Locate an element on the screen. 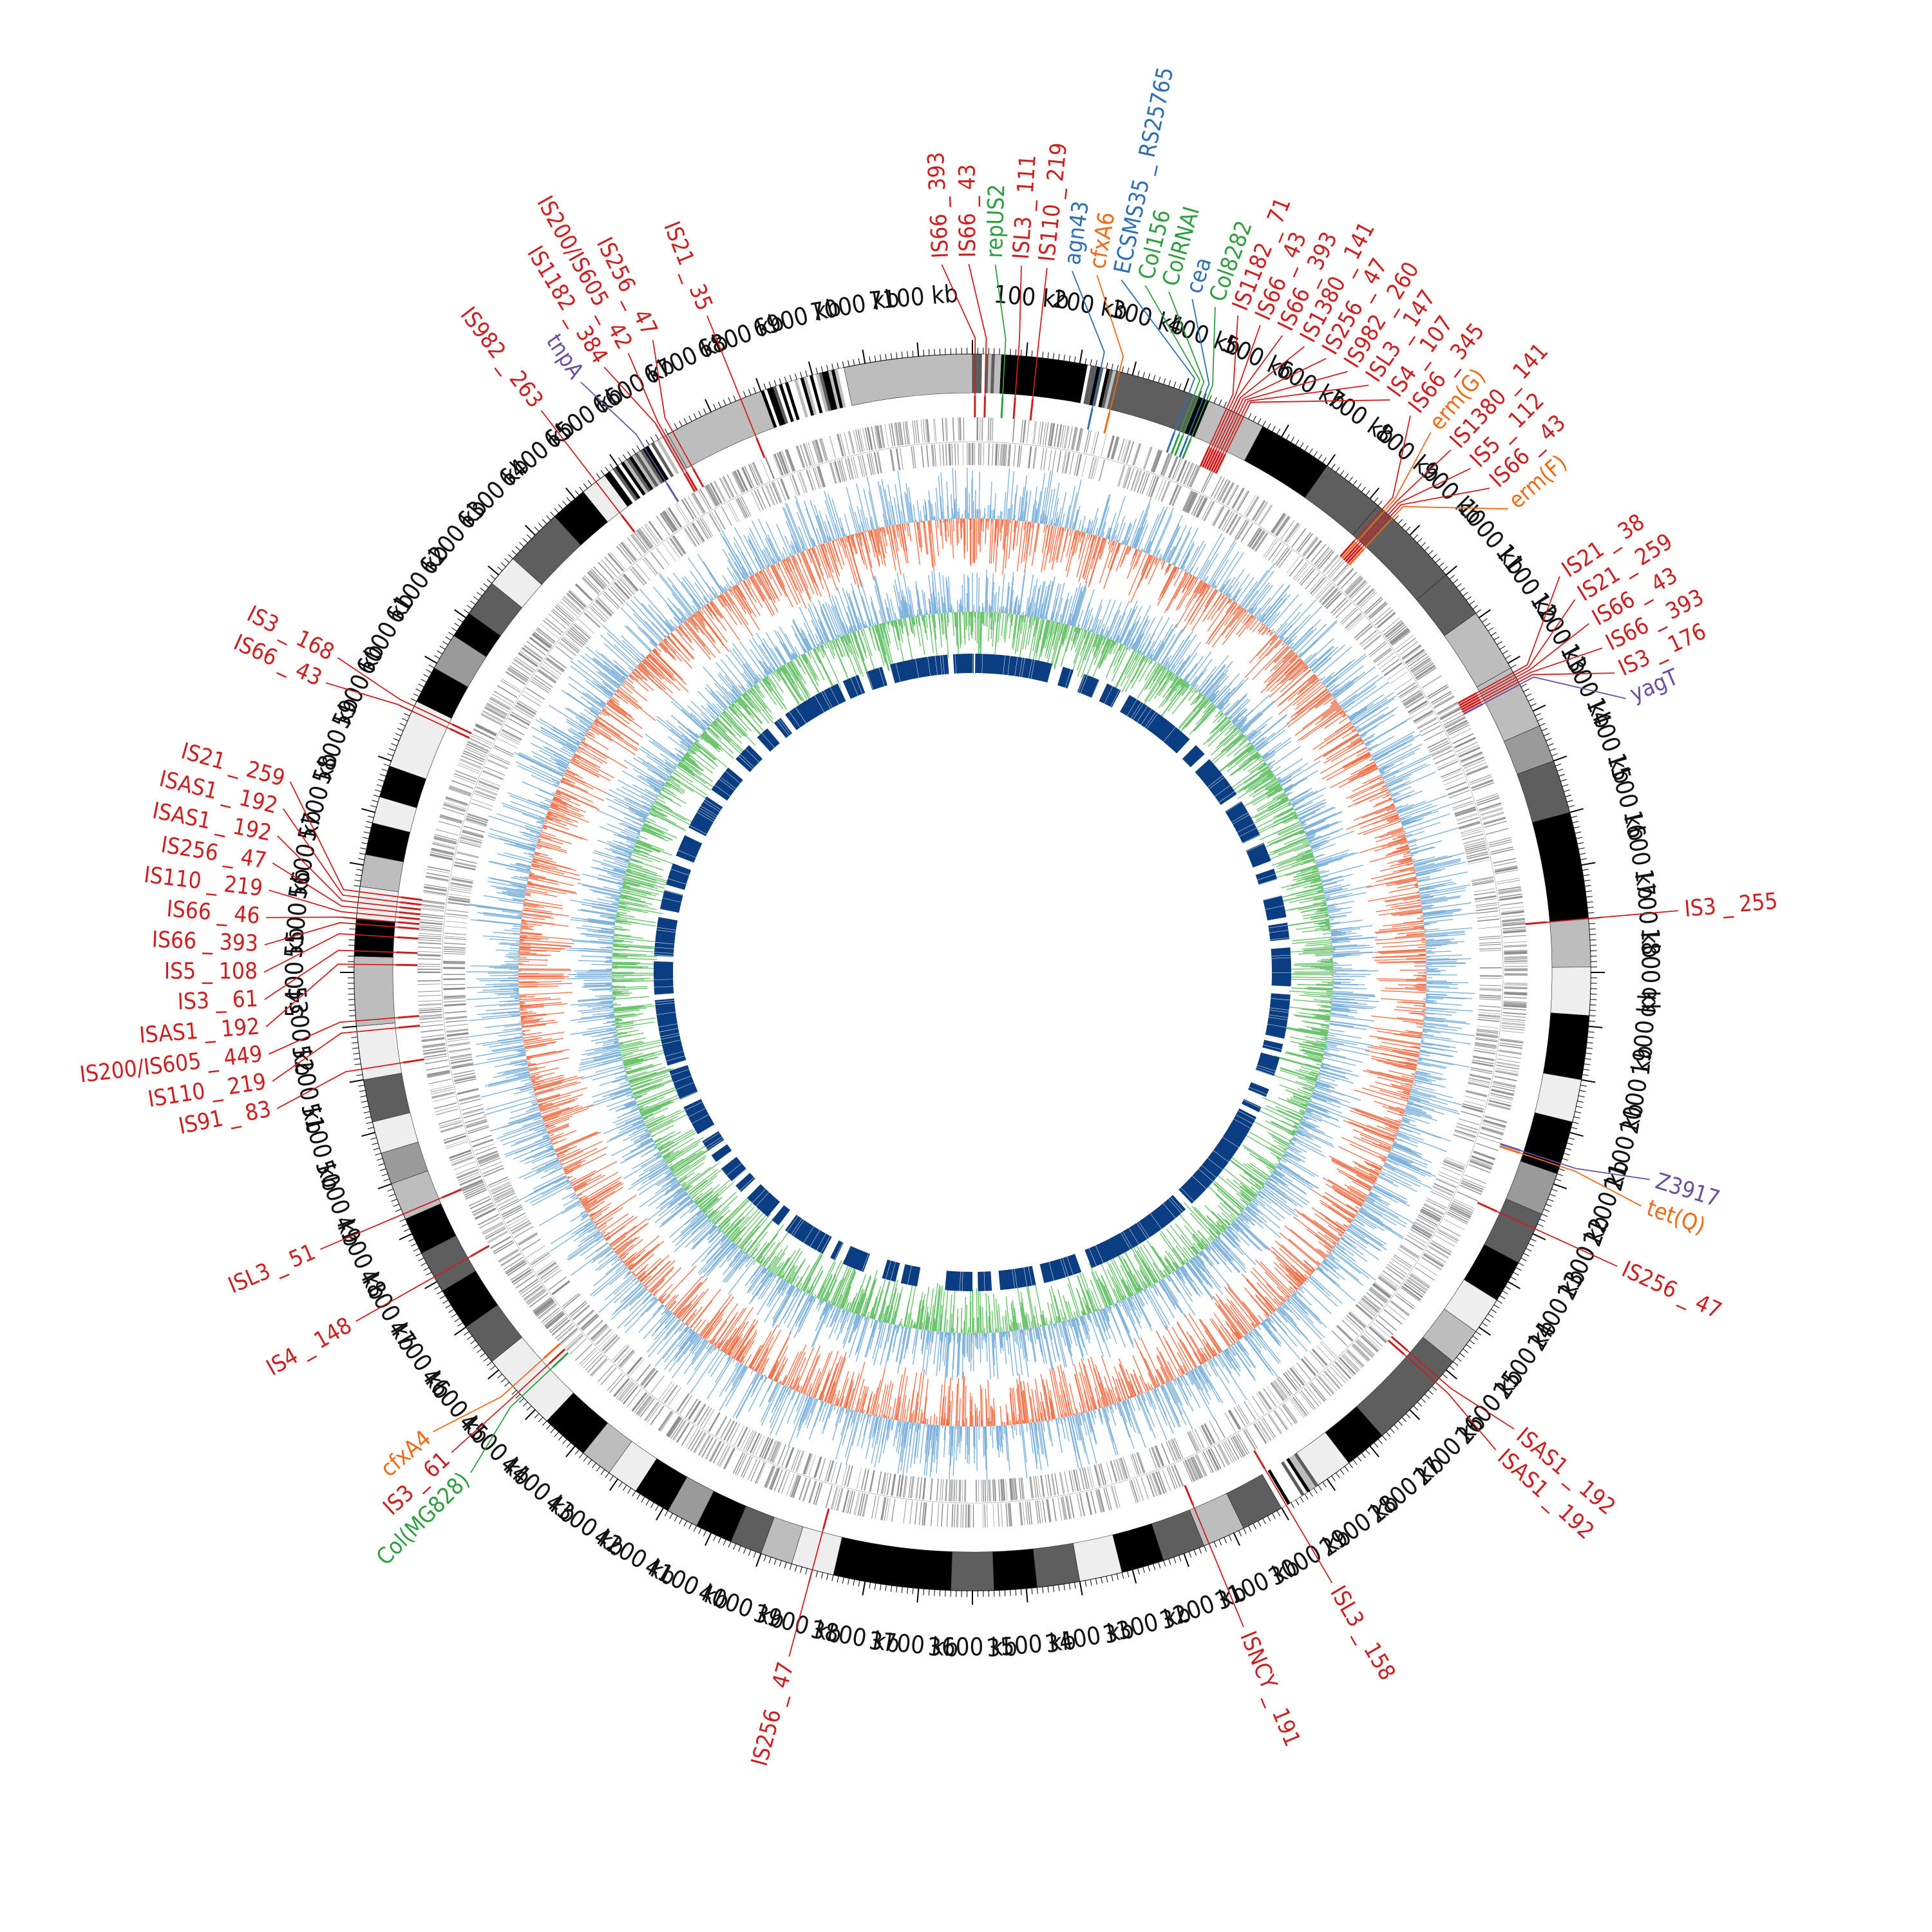  feature-label-is: IS21 _ 35 is located at coordinates (687, 266).